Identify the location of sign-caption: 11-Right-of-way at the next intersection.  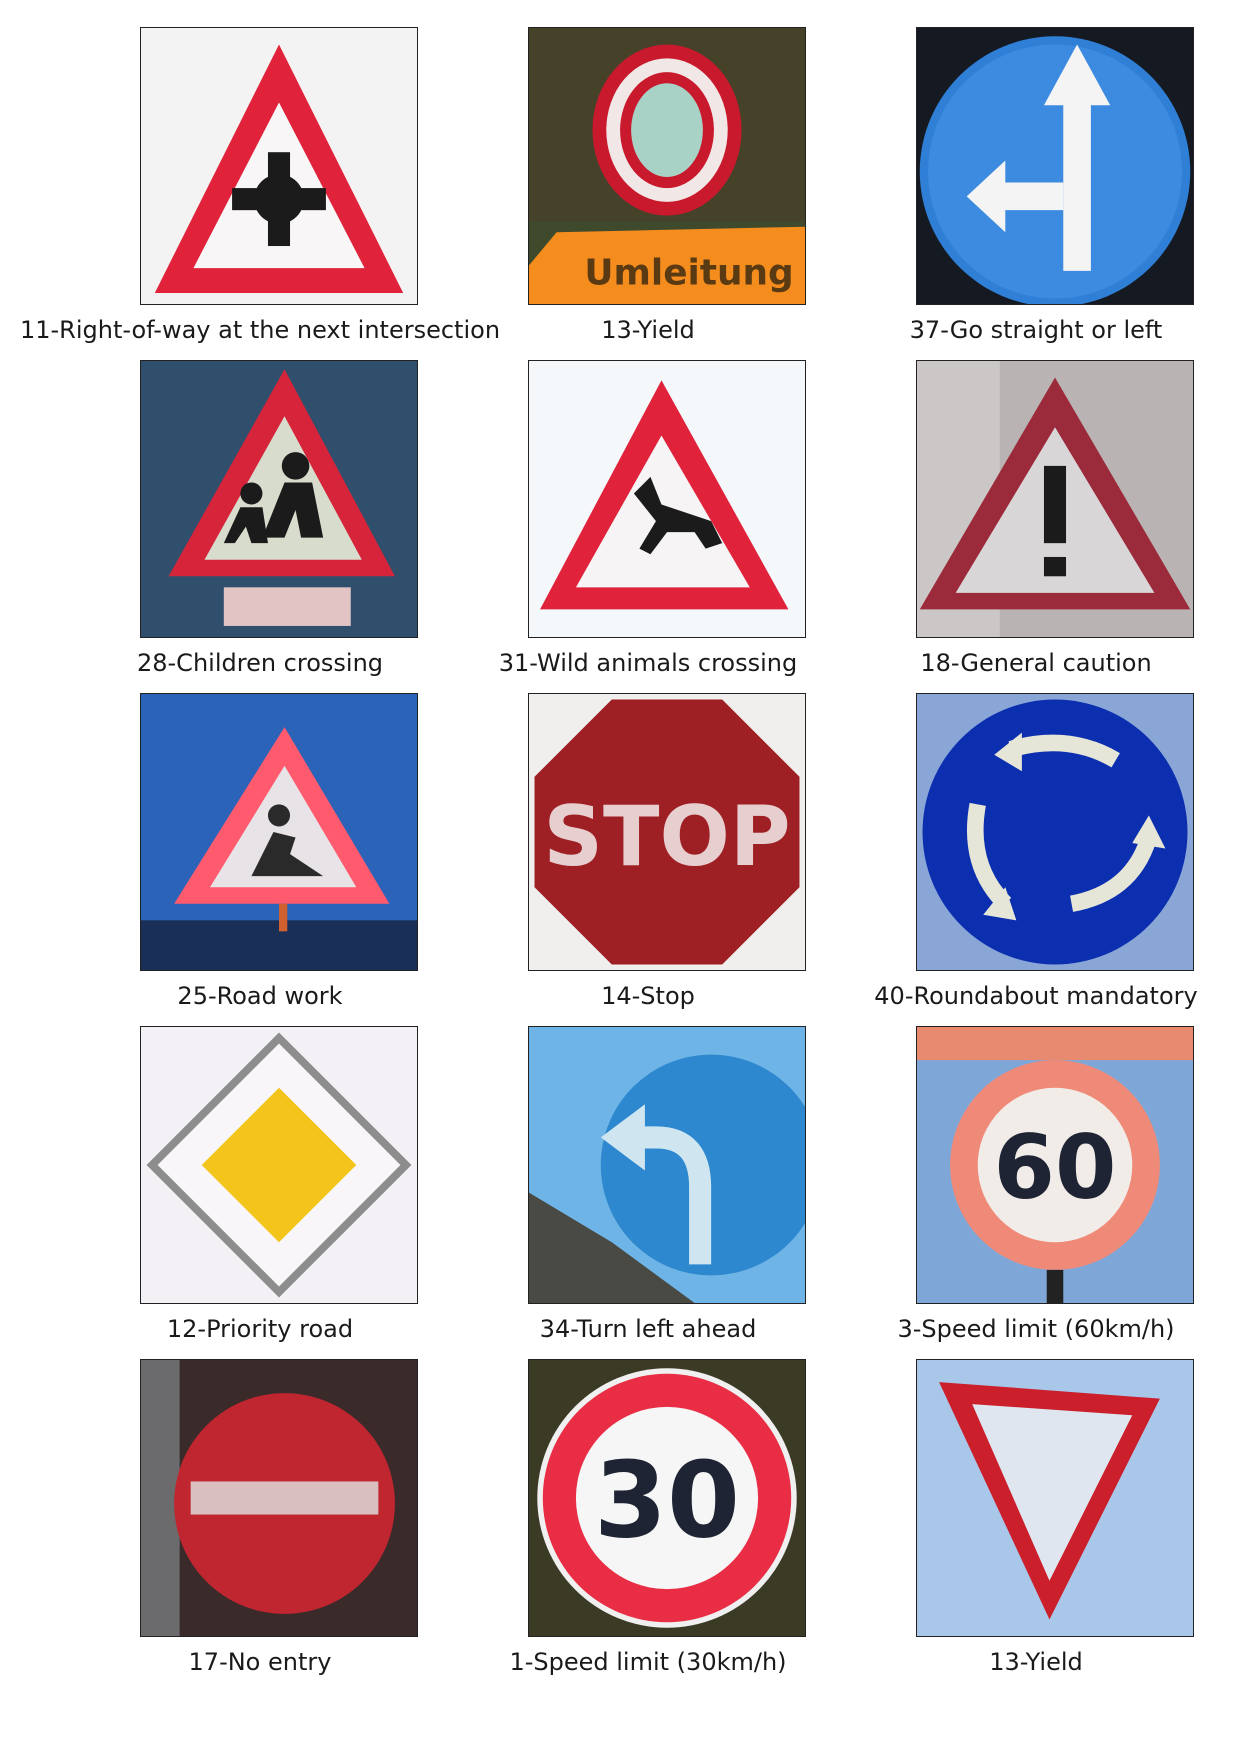
(260, 330).